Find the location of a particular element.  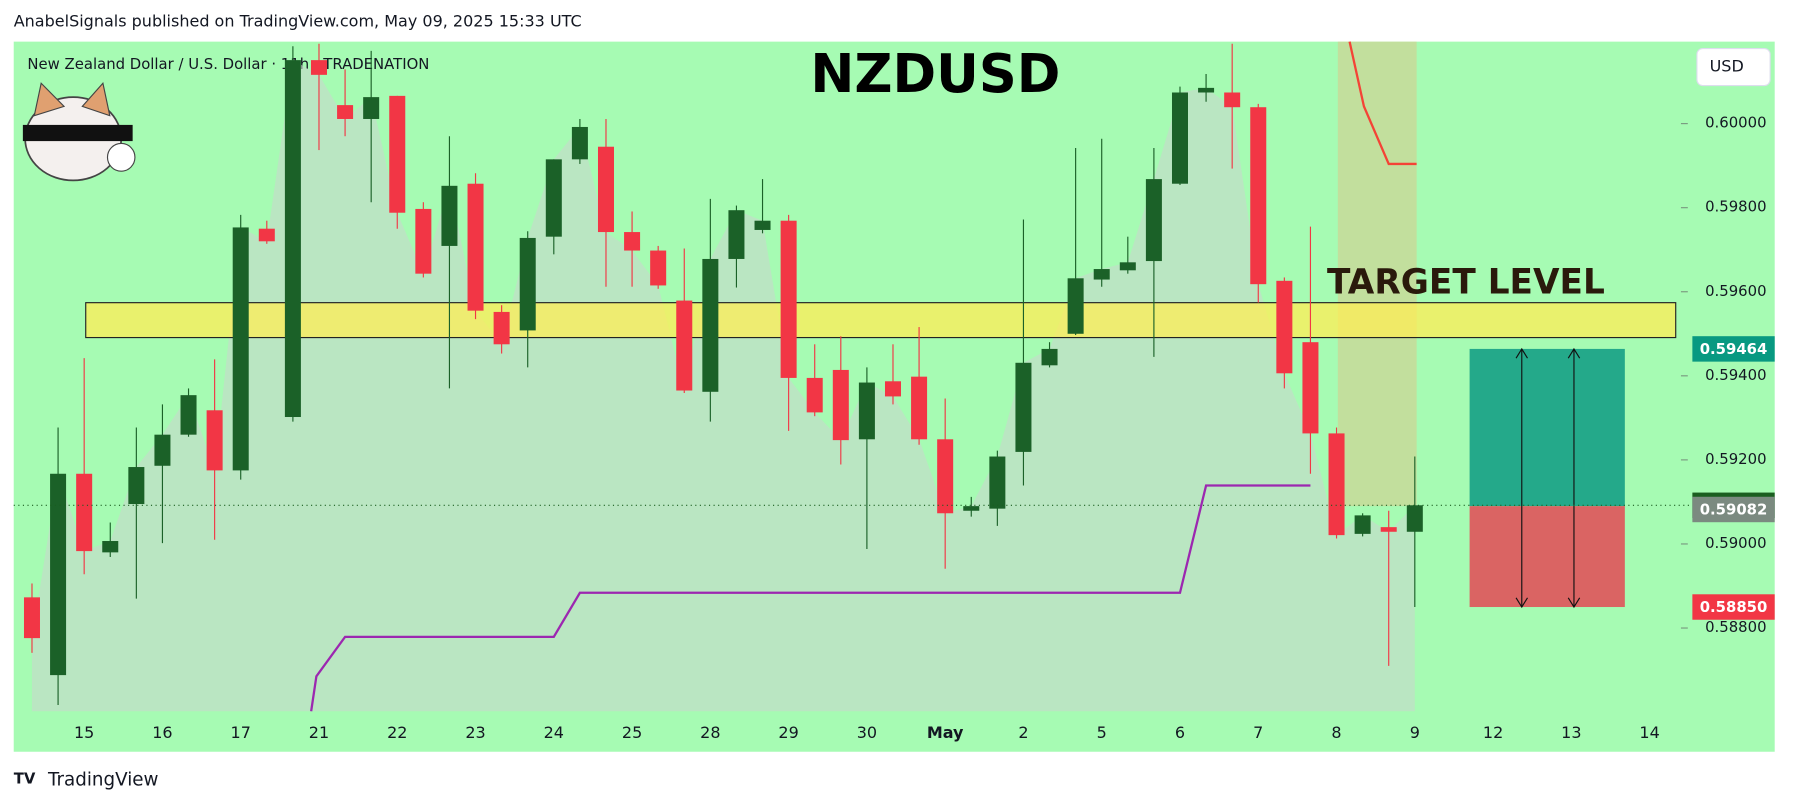

position-target is located at coordinates (1547, 427).